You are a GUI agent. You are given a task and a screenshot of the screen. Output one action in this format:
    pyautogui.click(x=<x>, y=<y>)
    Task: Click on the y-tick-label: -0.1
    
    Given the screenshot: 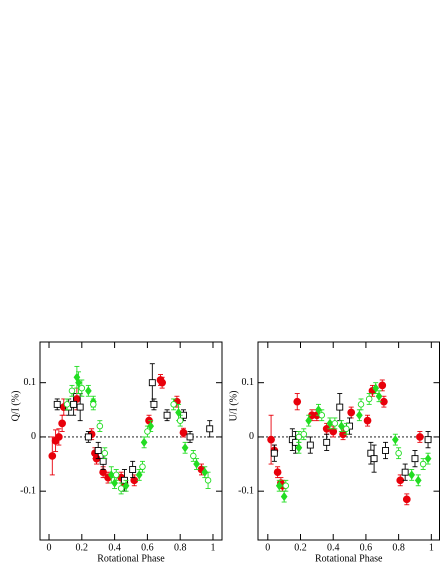 What is the action you would take?
    pyautogui.click(x=246, y=490)
    